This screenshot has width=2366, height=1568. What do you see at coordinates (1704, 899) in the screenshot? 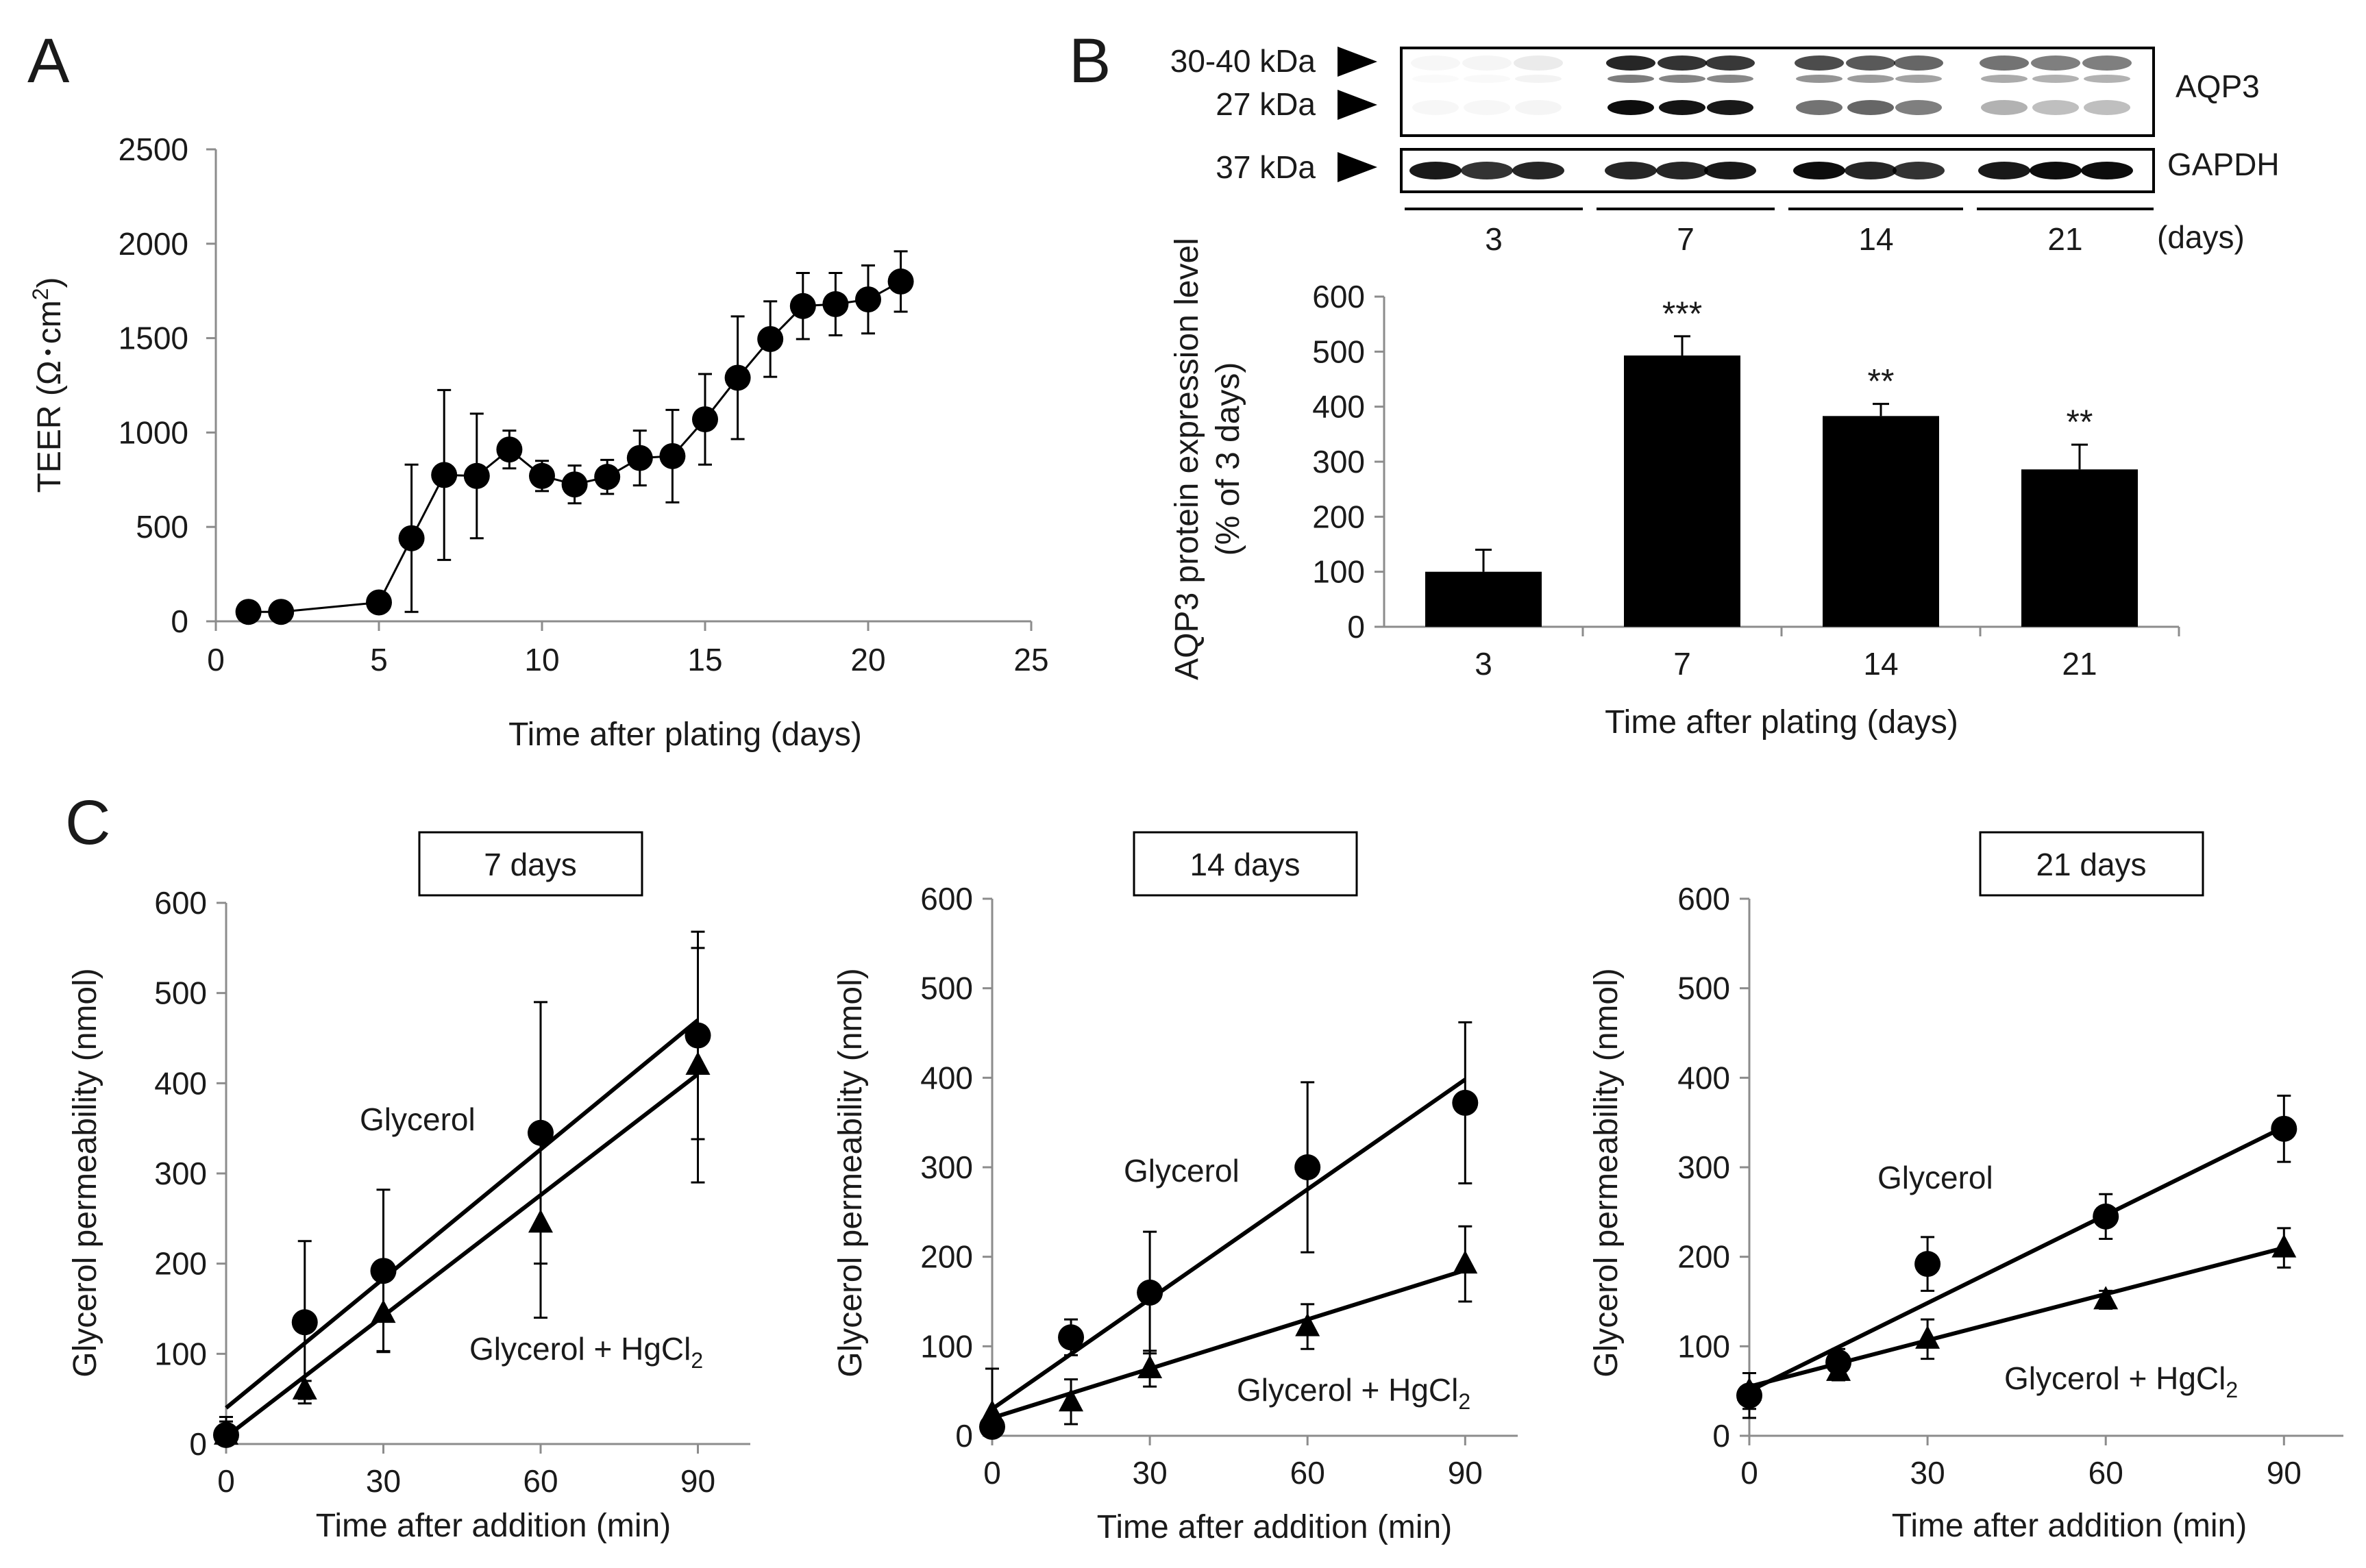
I see `chart-c-21days-ytick-label-6: 600` at bounding box center [1704, 899].